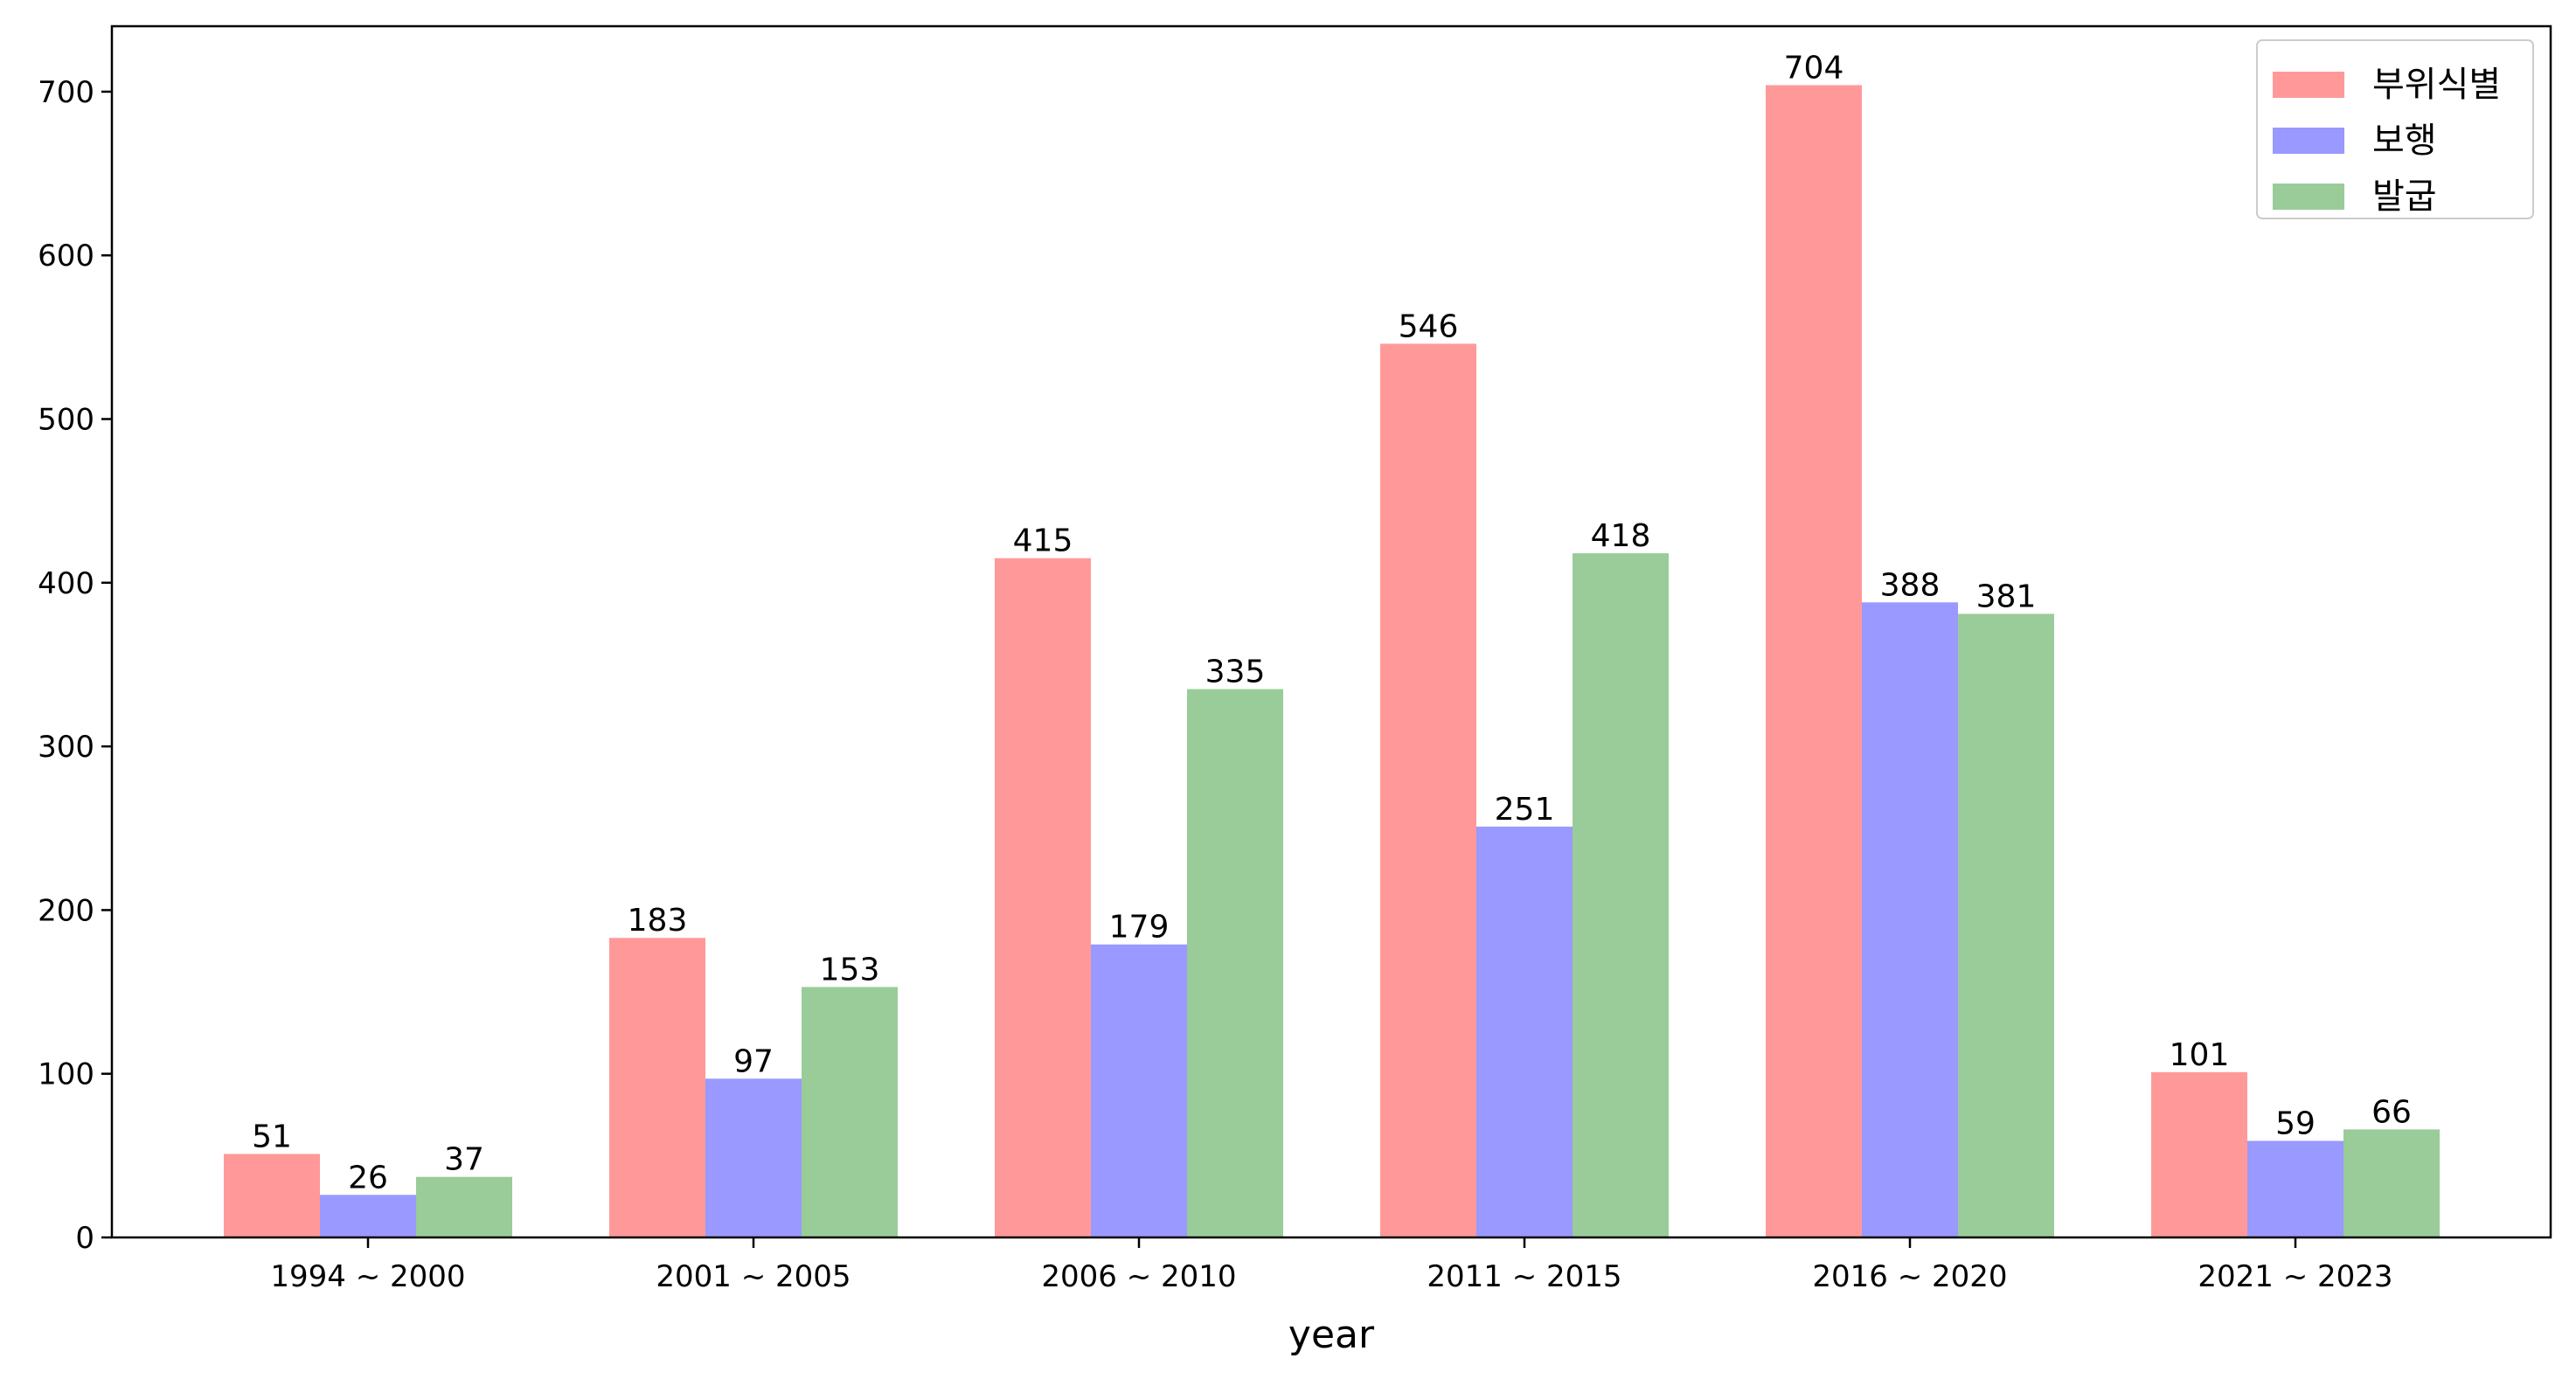  What do you see at coordinates (2295, 1123) in the screenshot?
I see `data-label: 59` at bounding box center [2295, 1123].